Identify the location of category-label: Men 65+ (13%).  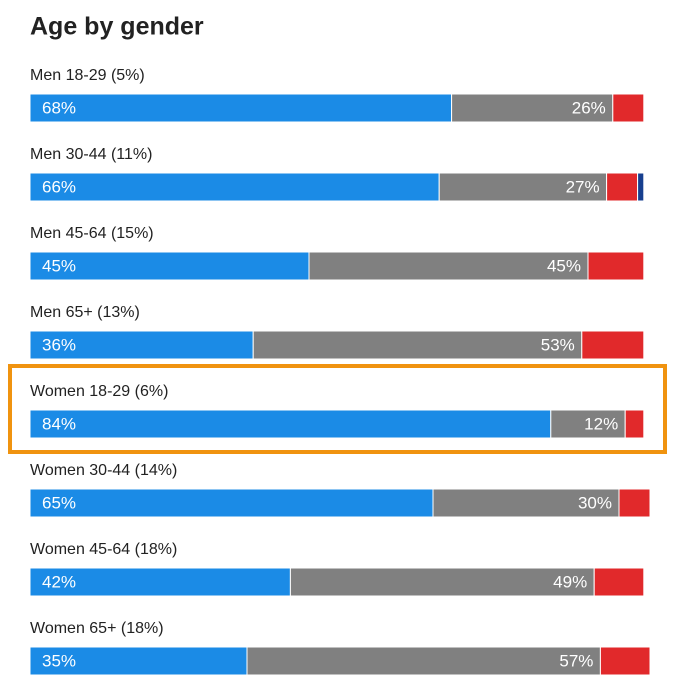
(85, 312).